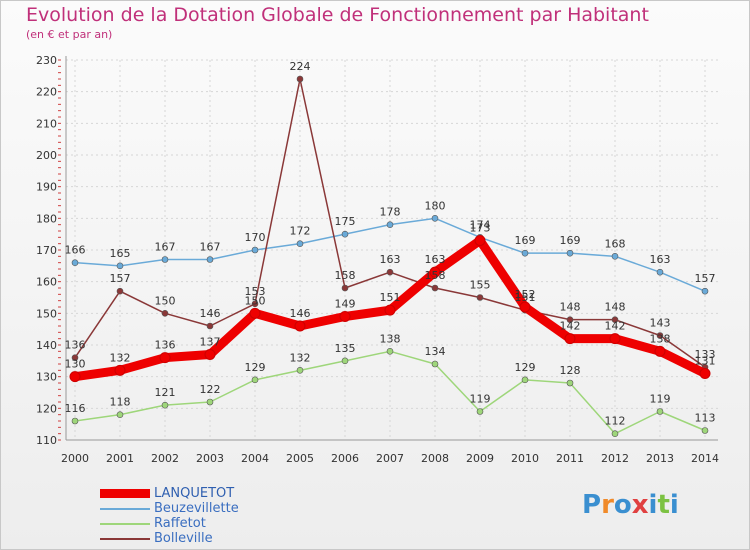 This screenshot has height=550, width=750. What do you see at coordinates (390, 259) in the screenshot?
I see `data-label-bolleville: 163` at bounding box center [390, 259].